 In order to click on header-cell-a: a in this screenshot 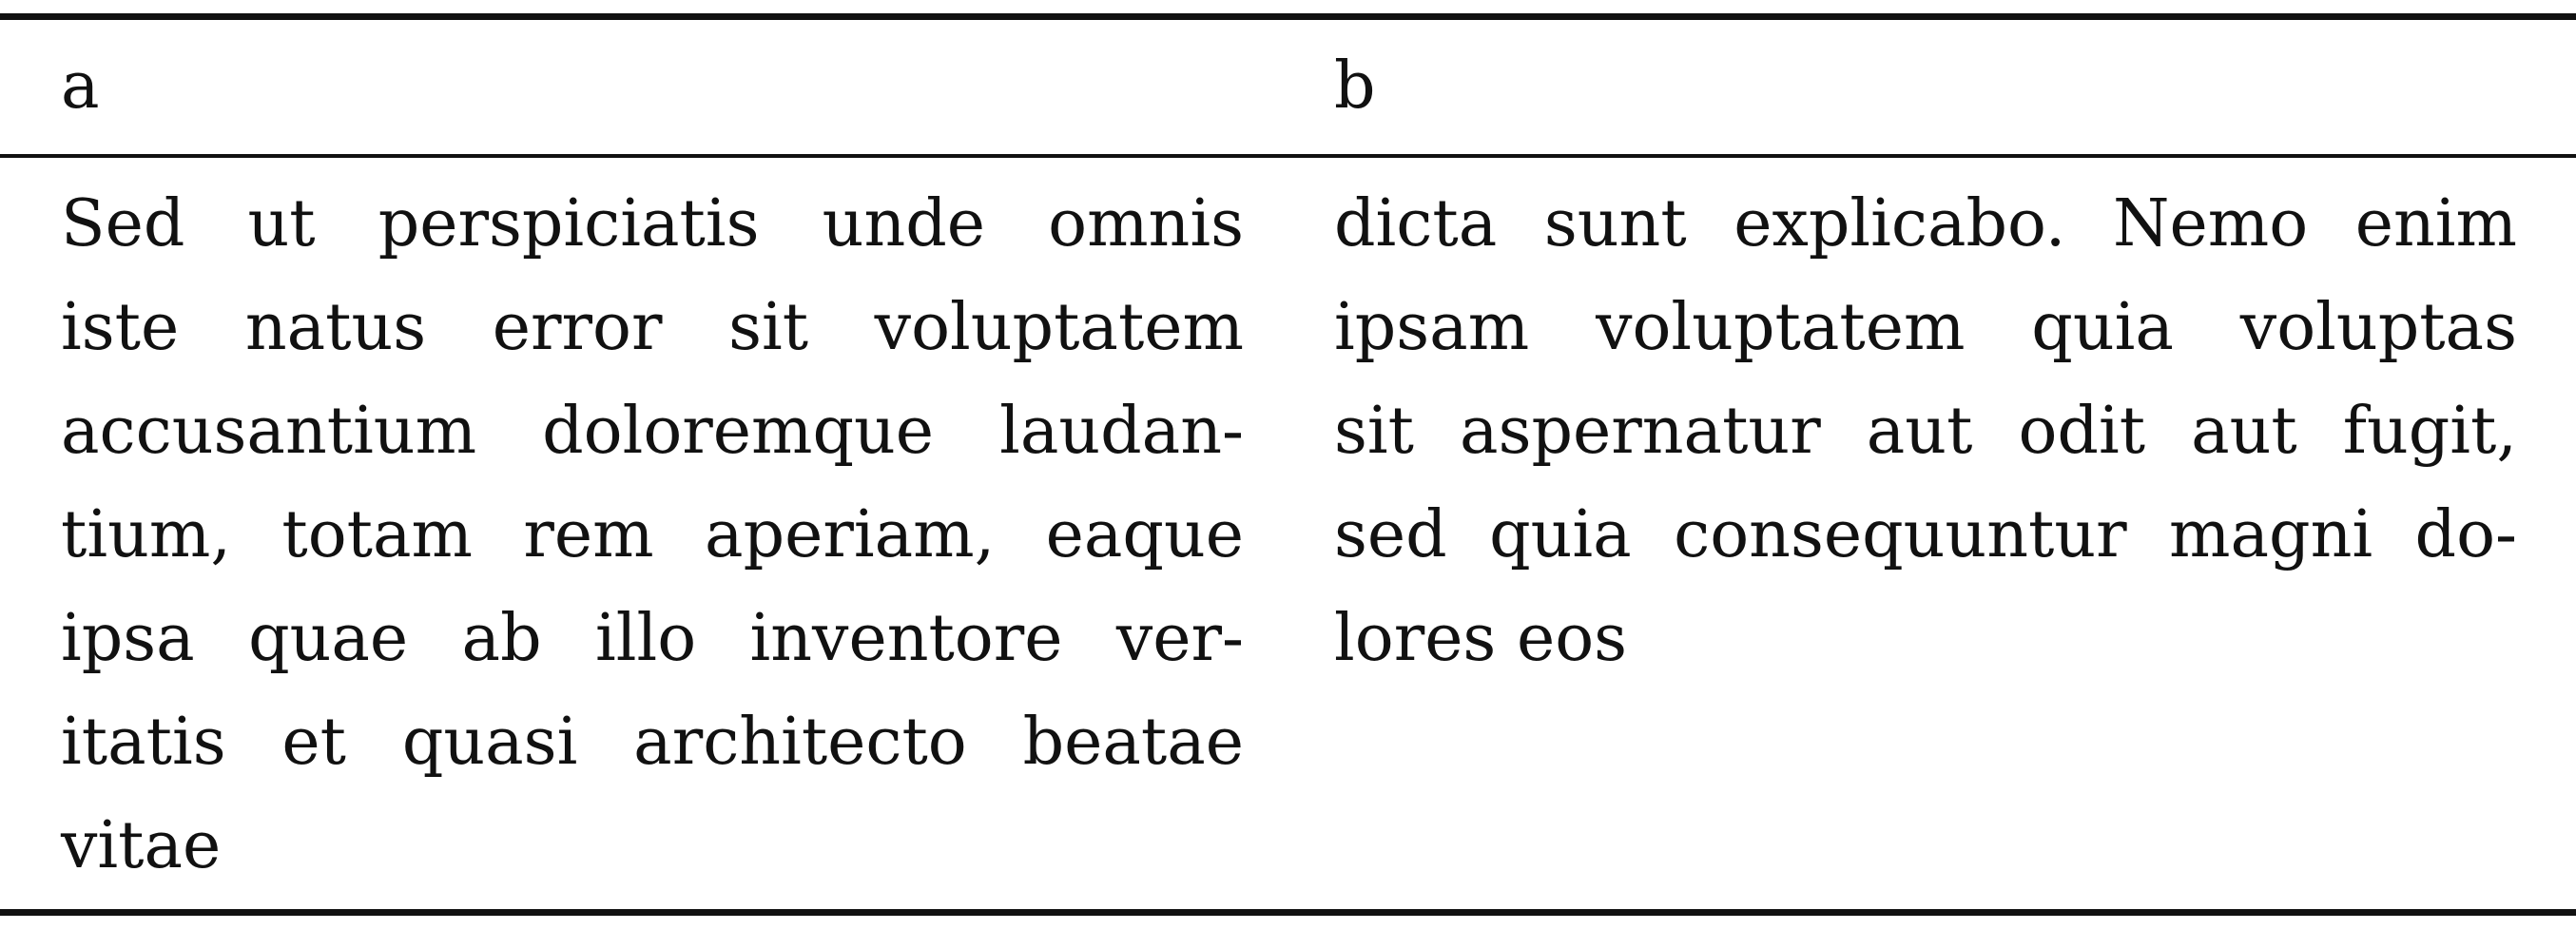, I will do `click(80, 86)`.